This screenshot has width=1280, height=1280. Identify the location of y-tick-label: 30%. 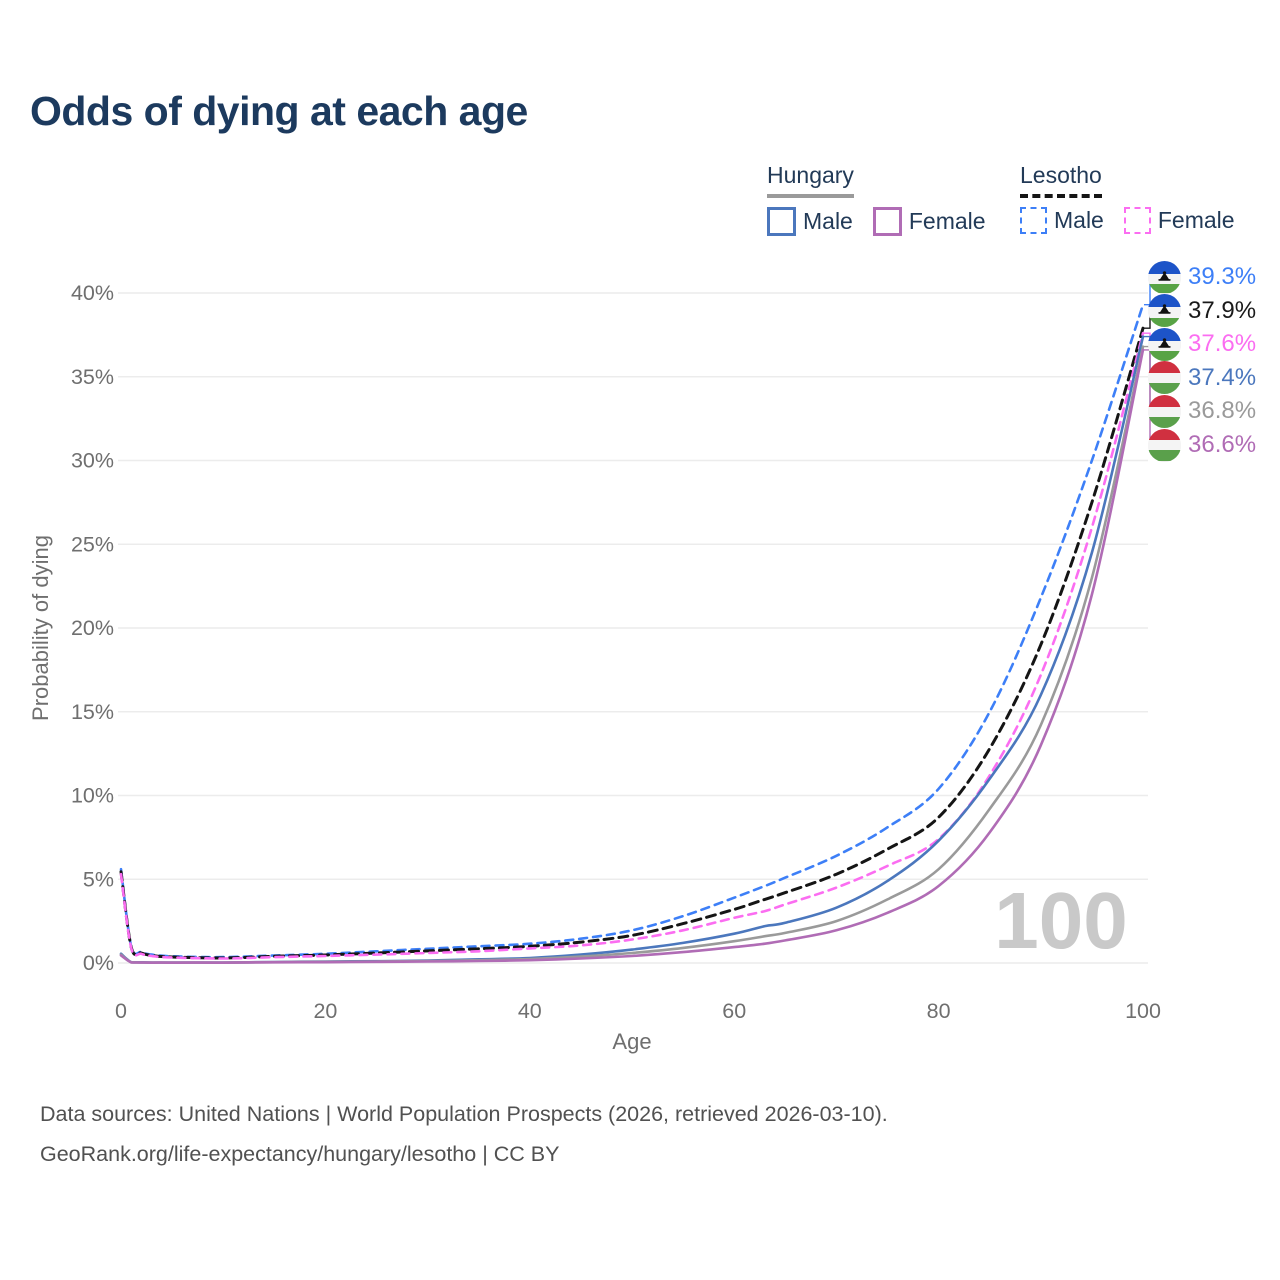
(92, 461).